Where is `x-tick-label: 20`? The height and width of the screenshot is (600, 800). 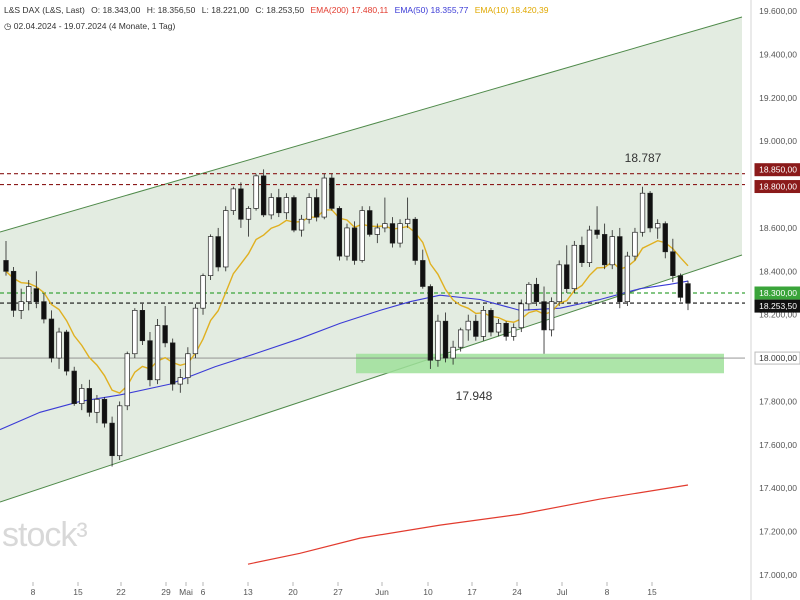 x-tick-label: 20 is located at coordinates (293, 592).